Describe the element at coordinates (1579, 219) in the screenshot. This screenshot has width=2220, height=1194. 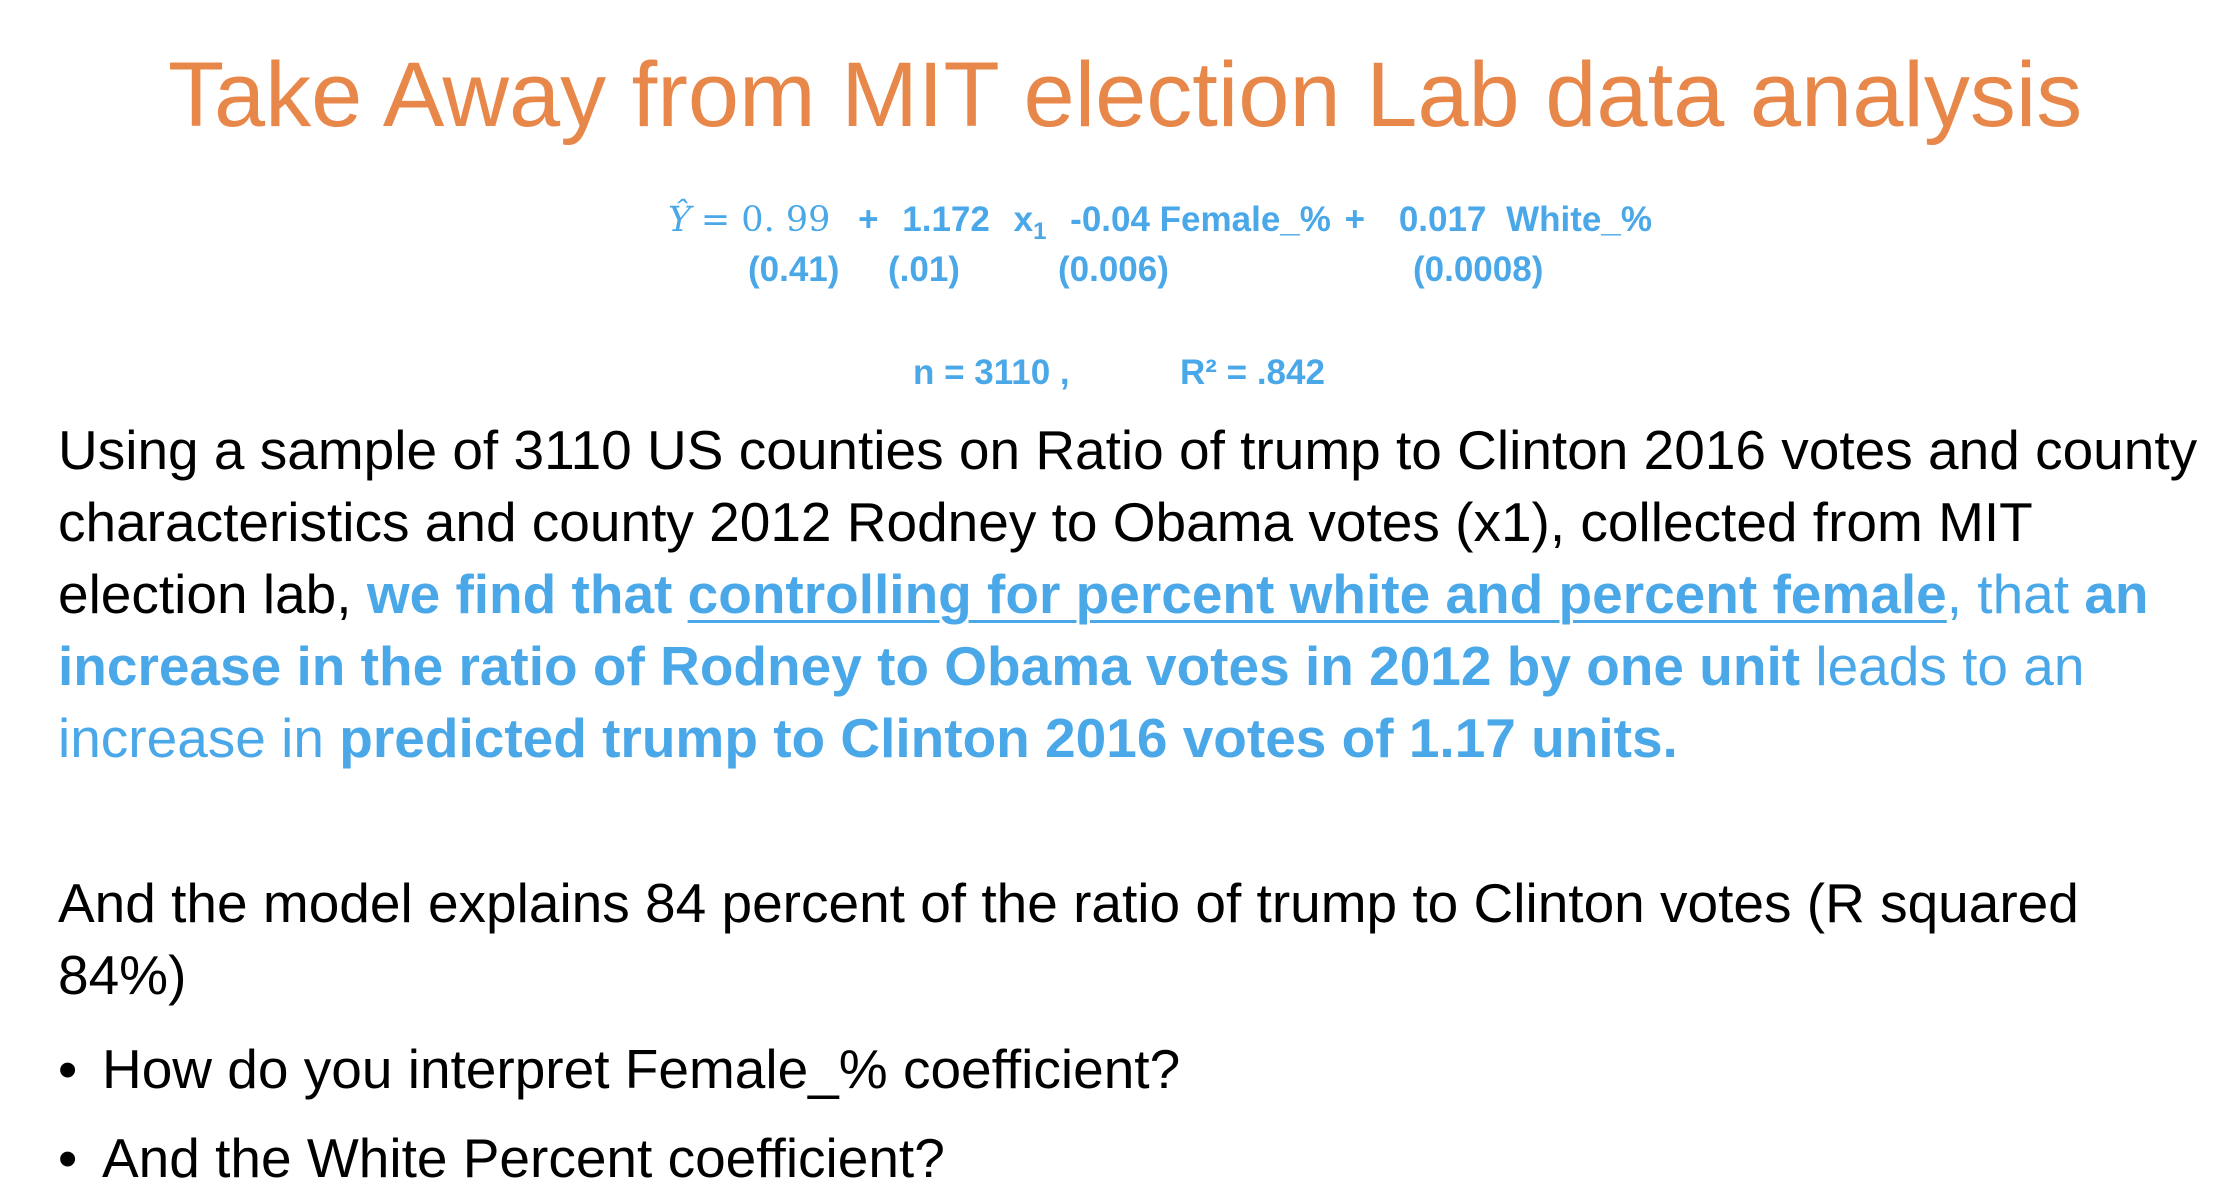
I see `white-variable: White_%` at that location.